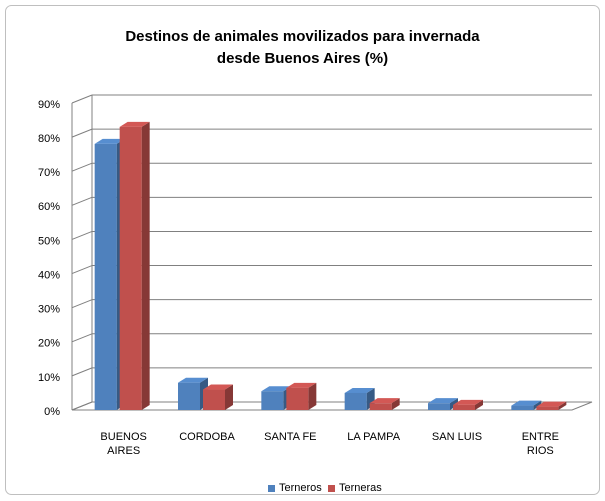 The height and width of the screenshot is (501, 605). I want to click on y-tick-label: 20%, so click(49, 344).